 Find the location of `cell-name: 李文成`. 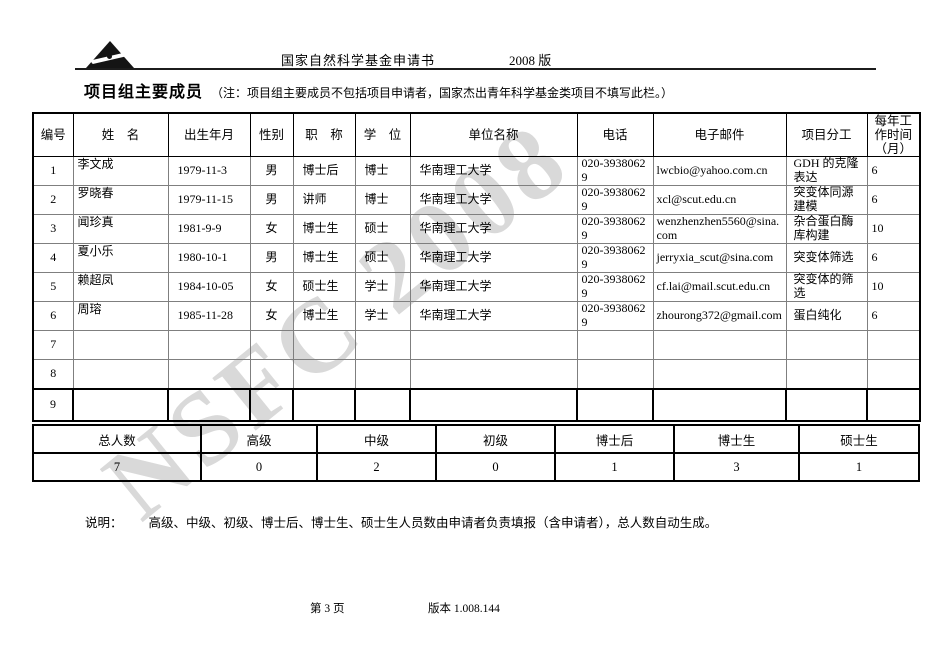

cell-name: 李文成 is located at coordinates (120, 171).